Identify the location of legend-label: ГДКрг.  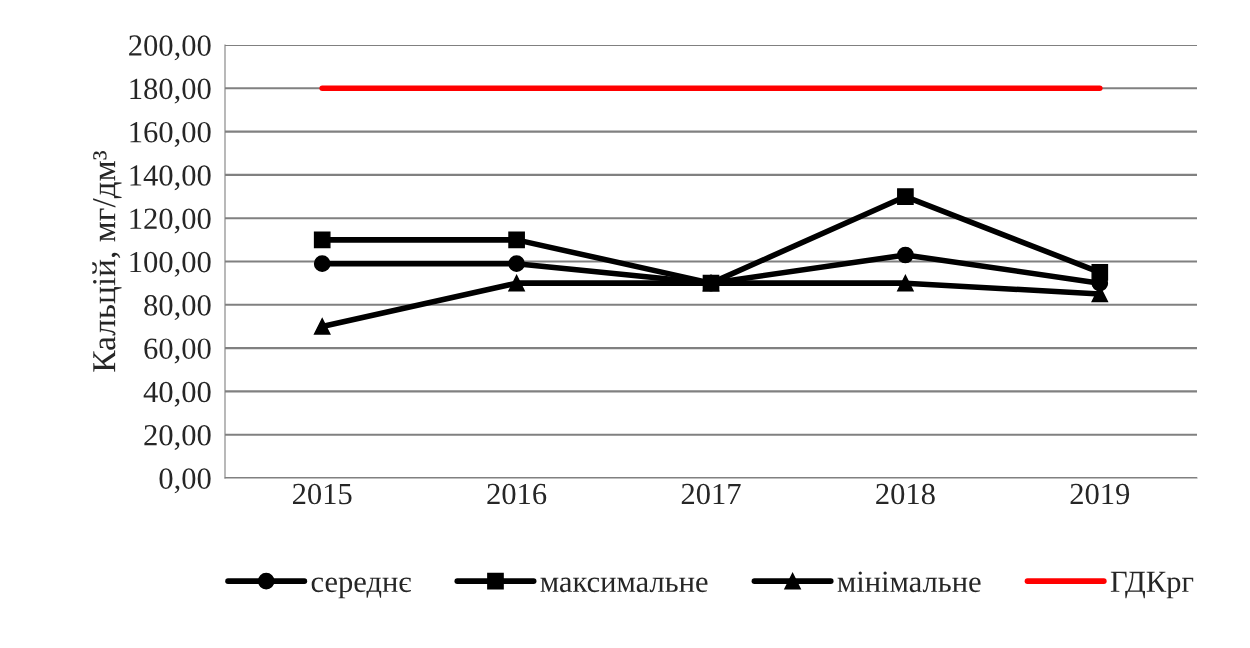
(1152, 585).